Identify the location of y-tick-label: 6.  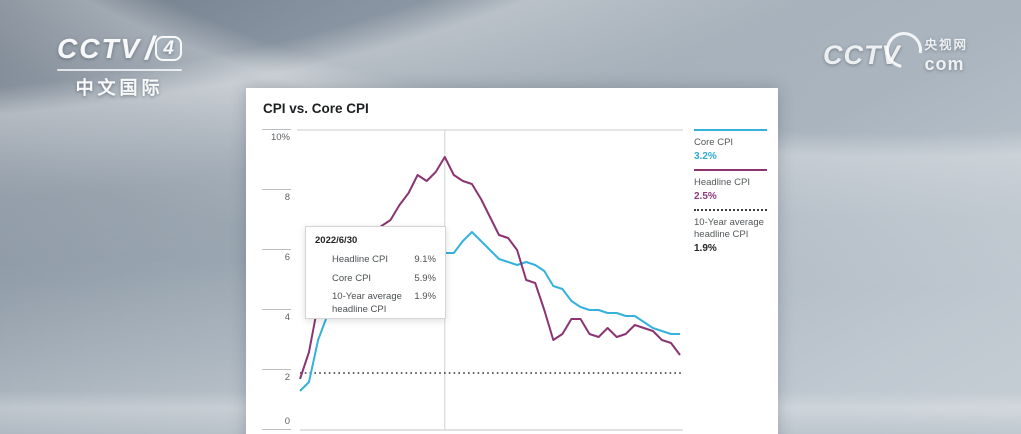
(287, 257).